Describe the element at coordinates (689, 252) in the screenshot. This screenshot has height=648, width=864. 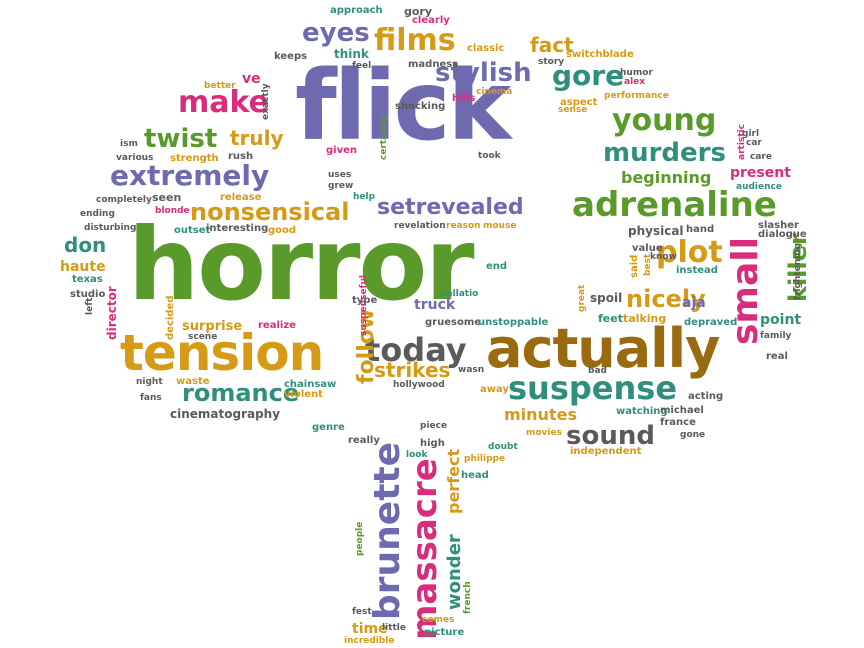
I see `word-plot: plot` at that location.